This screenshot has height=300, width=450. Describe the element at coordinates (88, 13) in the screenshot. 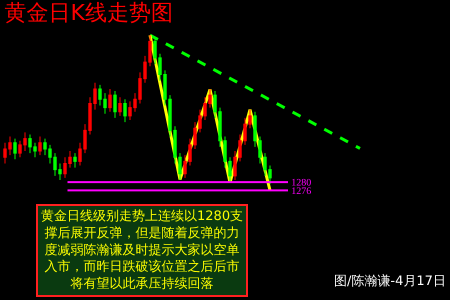

I see `chart-title: 黄金日K线走势图` at that location.